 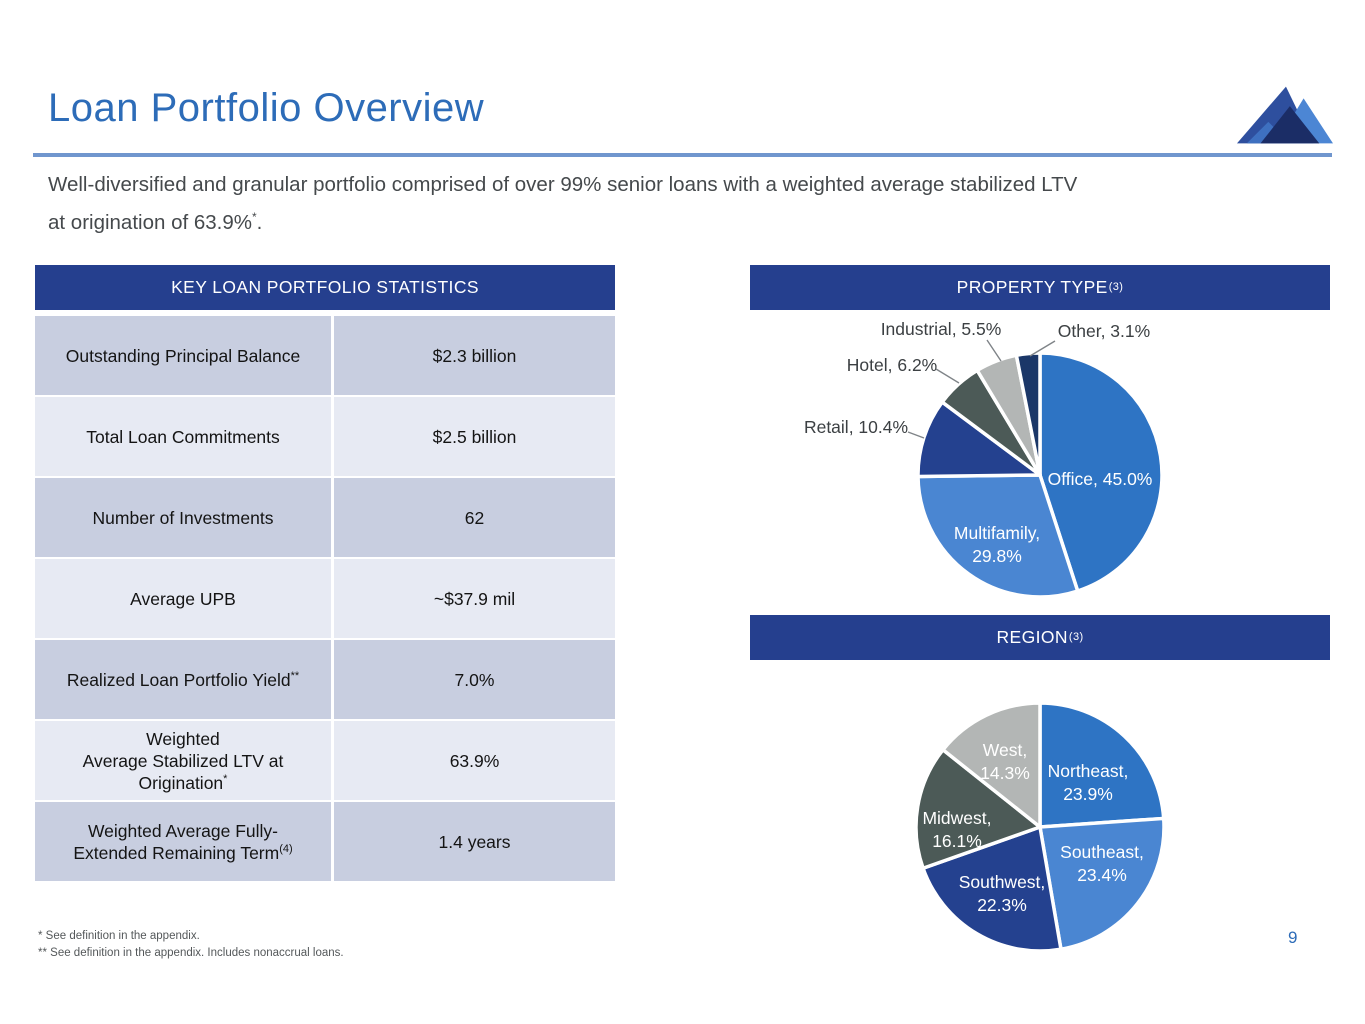 What do you see at coordinates (183, 679) in the screenshot?
I see `stat-label: Realized Loan Portfolio Yield**` at bounding box center [183, 679].